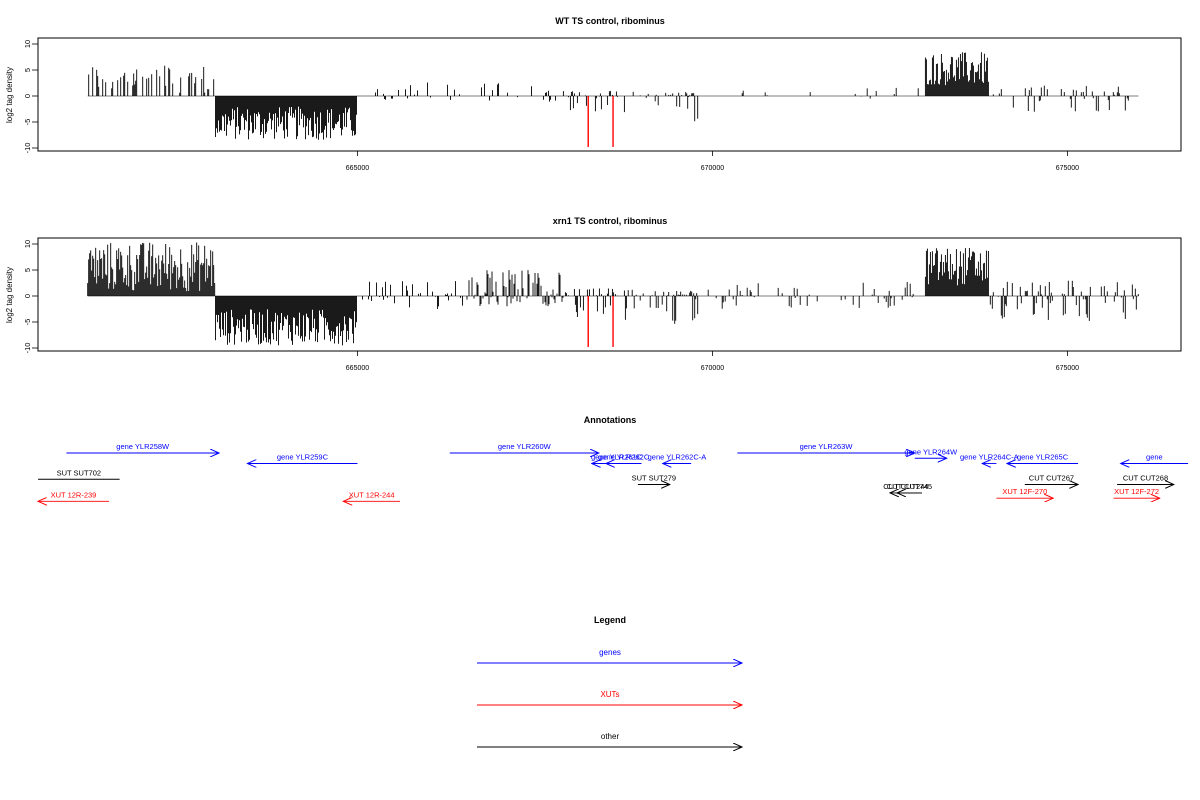  I want to click on legend-item-xut: XUTs, so click(609, 697).